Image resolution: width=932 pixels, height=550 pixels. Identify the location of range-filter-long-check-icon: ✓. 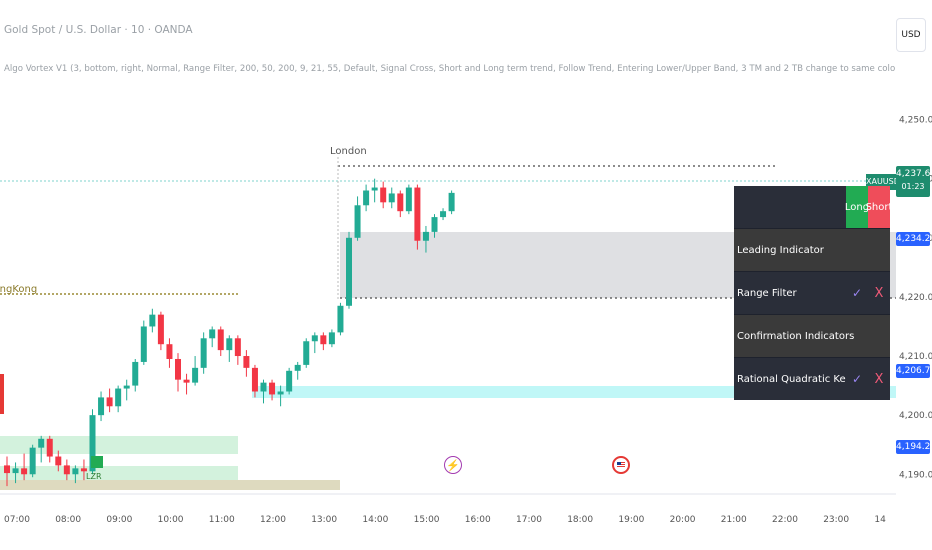
(857, 293).